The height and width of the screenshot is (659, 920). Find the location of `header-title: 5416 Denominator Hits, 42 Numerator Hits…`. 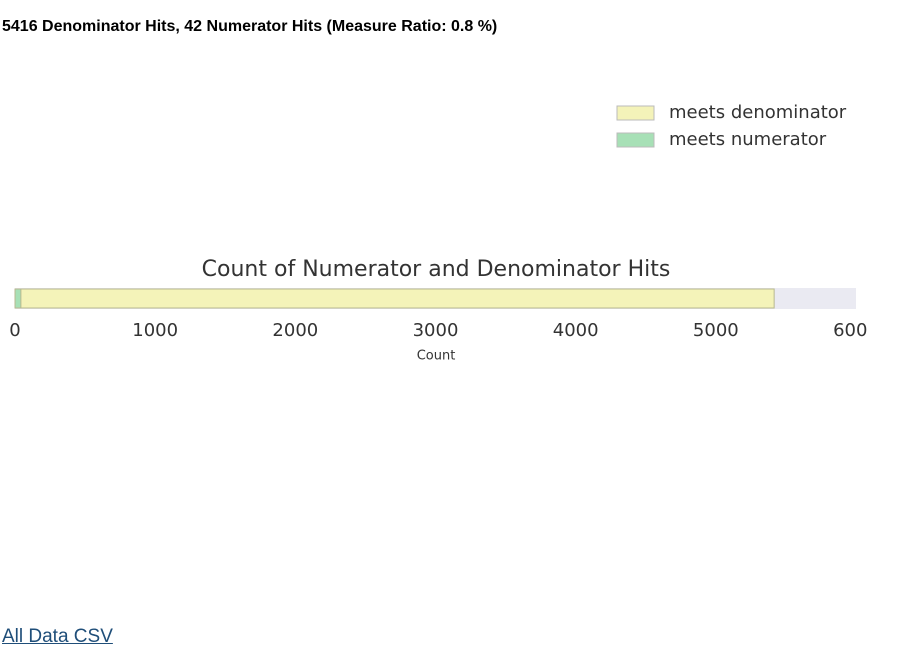

header-title: 5416 Denominator Hits, 42 Numerator Hits… is located at coordinates (250, 26).